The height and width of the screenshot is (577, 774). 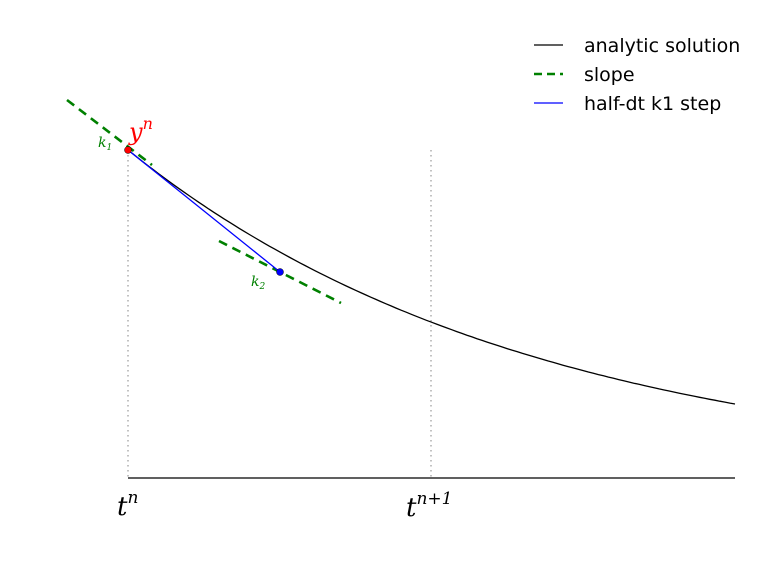 What do you see at coordinates (434, 499) in the screenshot?
I see `label-tn1-sup: n+1` at bounding box center [434, 499].